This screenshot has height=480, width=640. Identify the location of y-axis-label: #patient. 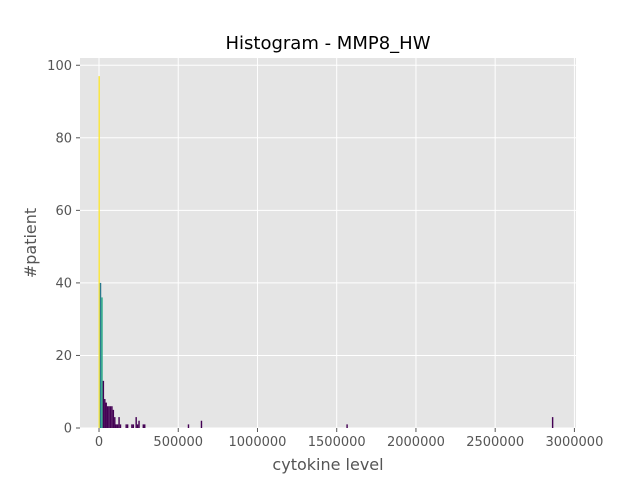
(30, 243).